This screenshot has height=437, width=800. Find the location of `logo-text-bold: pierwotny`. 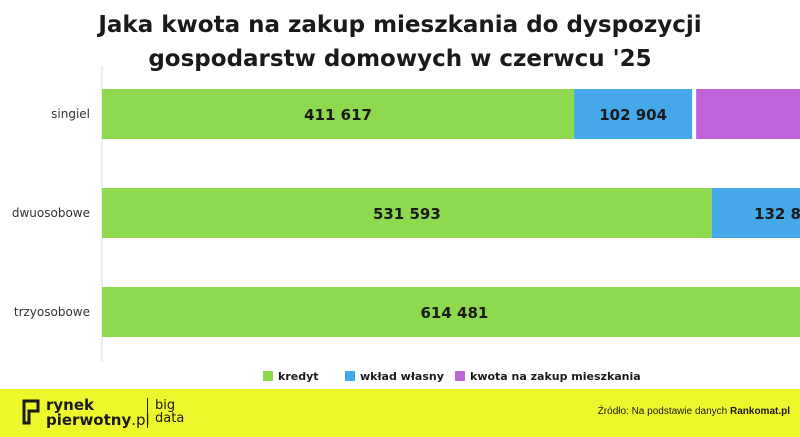

logo-text-bold: pierwotny is located at coordinates (89, 420).